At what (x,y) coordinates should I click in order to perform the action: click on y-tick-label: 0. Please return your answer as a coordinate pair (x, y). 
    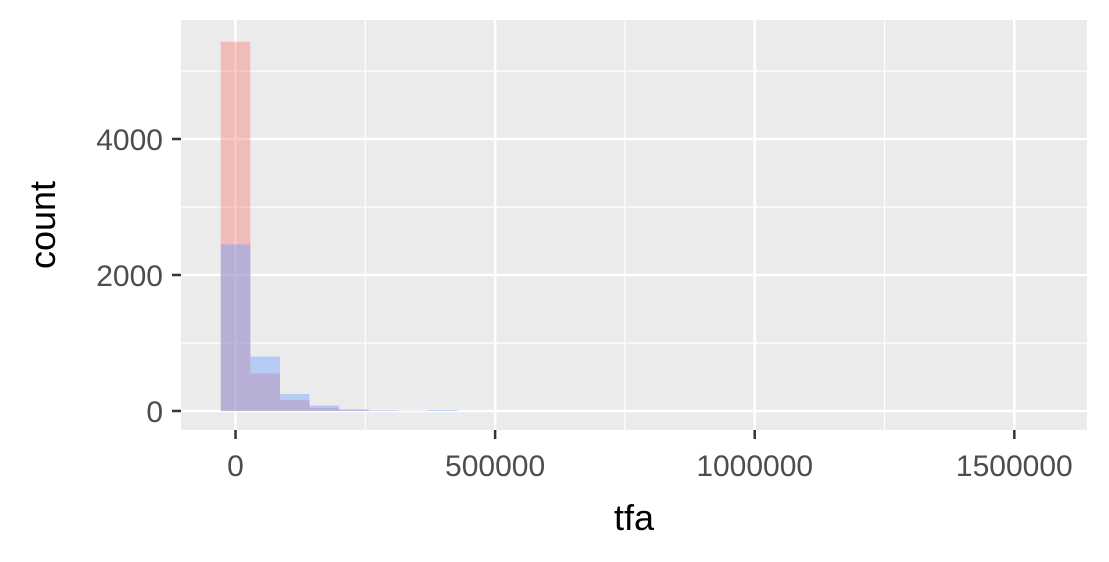
    Looking at the image, I should click on (154, 412).